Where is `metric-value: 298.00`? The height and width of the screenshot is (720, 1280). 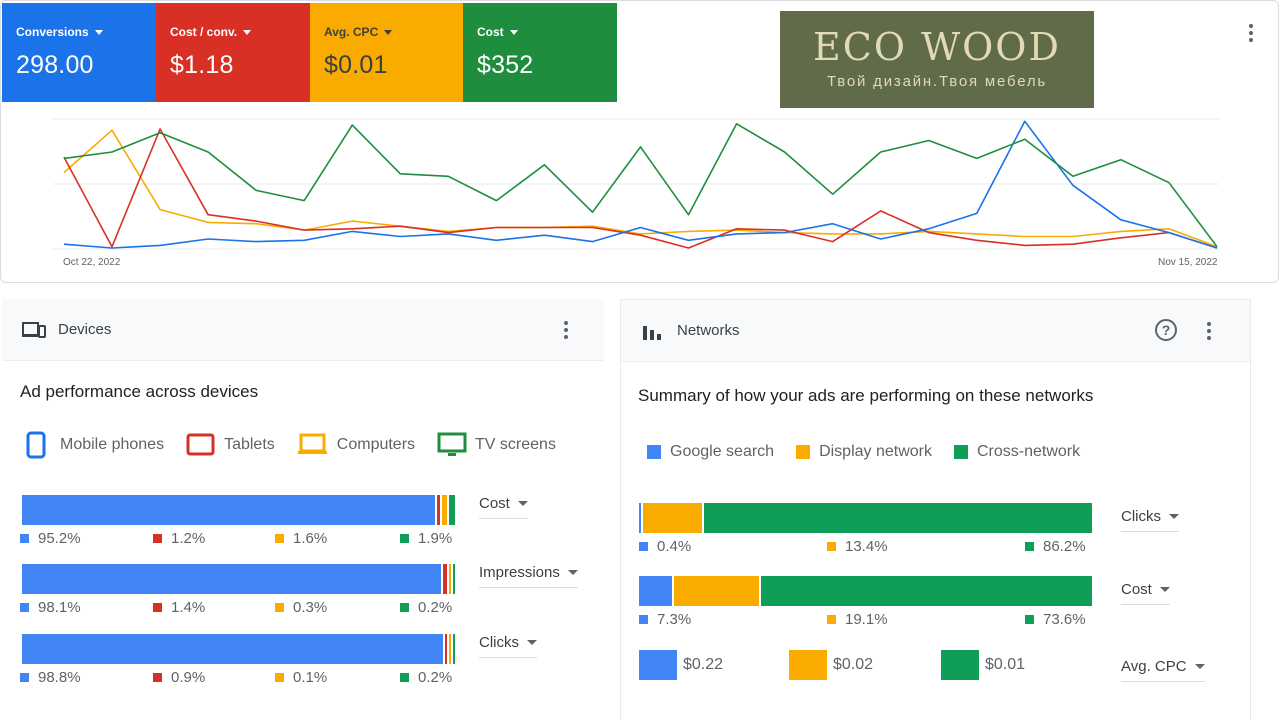
metric-value: 298.00 is located at coordinates (55, 65).